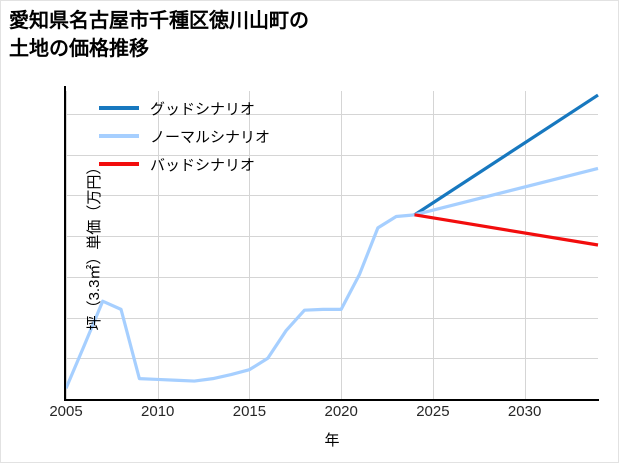  Describe the element at coordinates (341, 411) in the screenshot. I see `x-tick-2020: 2020` at that location.